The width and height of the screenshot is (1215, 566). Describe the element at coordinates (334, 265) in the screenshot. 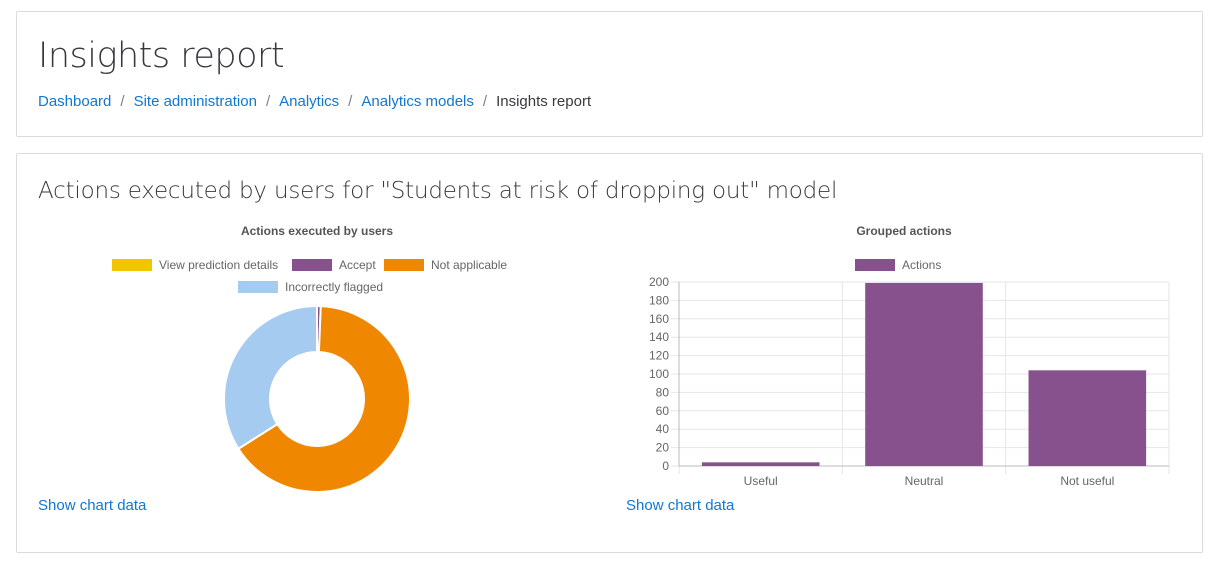

I see `legend-item-accept: Accept` at that location.